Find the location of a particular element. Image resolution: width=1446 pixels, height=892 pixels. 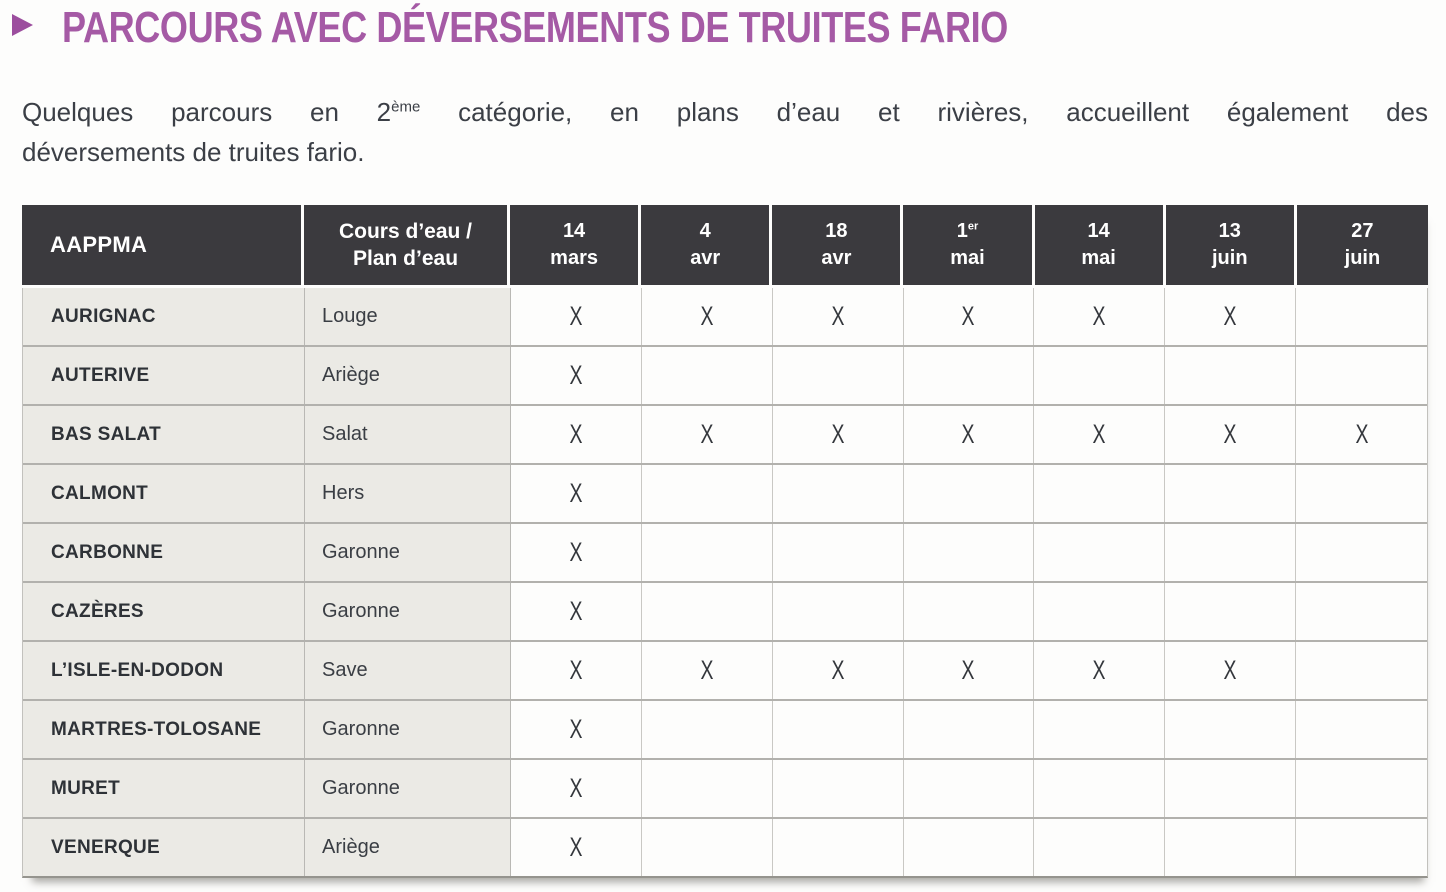

cours-deau-cell: Save is located at coordinates (408, 670).